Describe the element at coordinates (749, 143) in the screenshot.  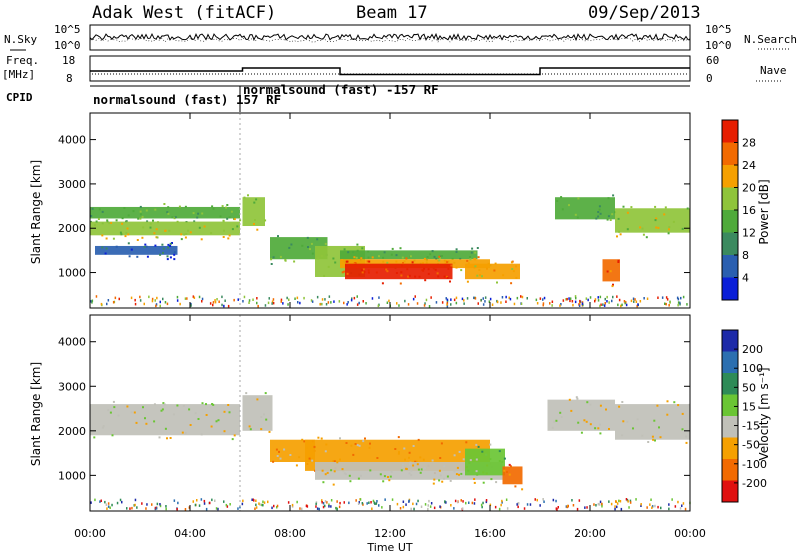
I see `colorbar-tick-label: 28` at that location.